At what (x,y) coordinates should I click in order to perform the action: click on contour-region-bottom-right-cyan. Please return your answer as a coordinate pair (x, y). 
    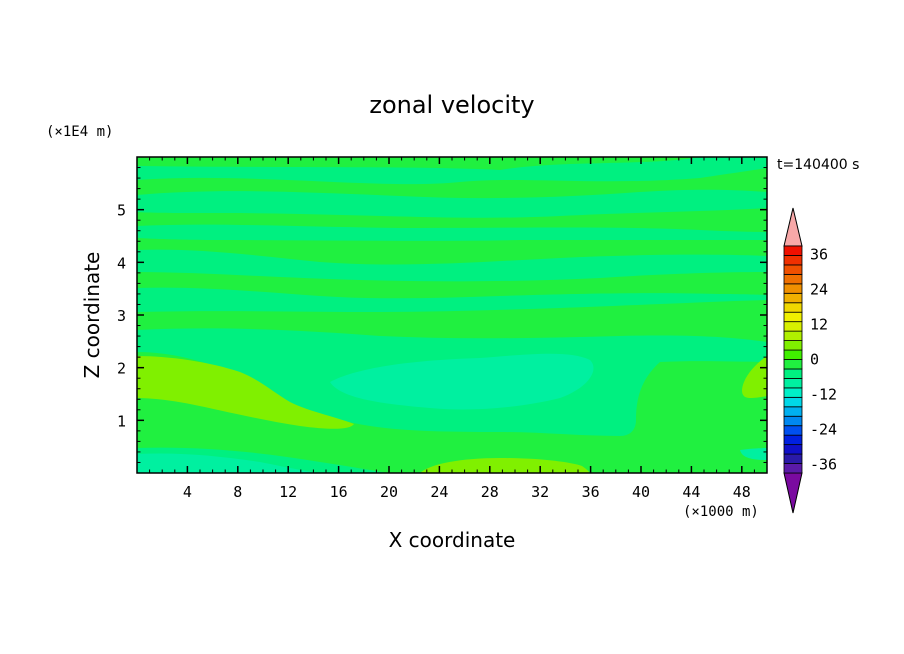
    Looking at the image, I should click on (753, 454).